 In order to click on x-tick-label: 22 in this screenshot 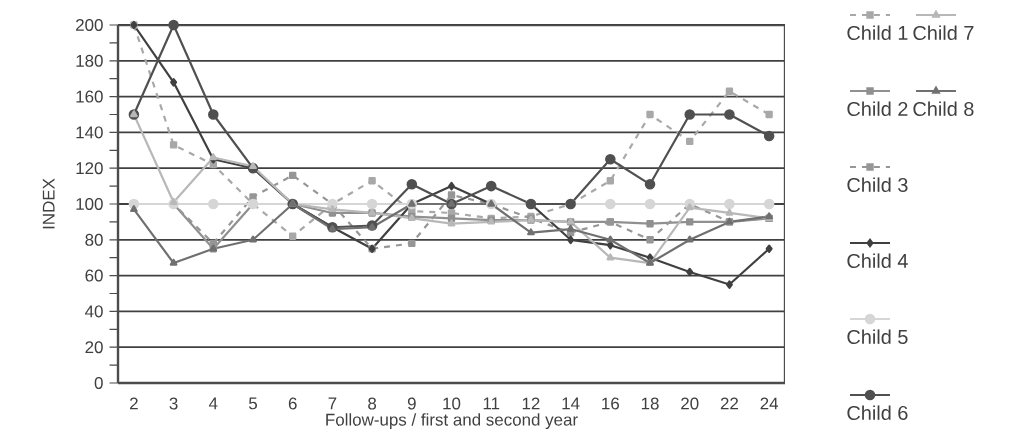, I will do `click(729, 403)`.